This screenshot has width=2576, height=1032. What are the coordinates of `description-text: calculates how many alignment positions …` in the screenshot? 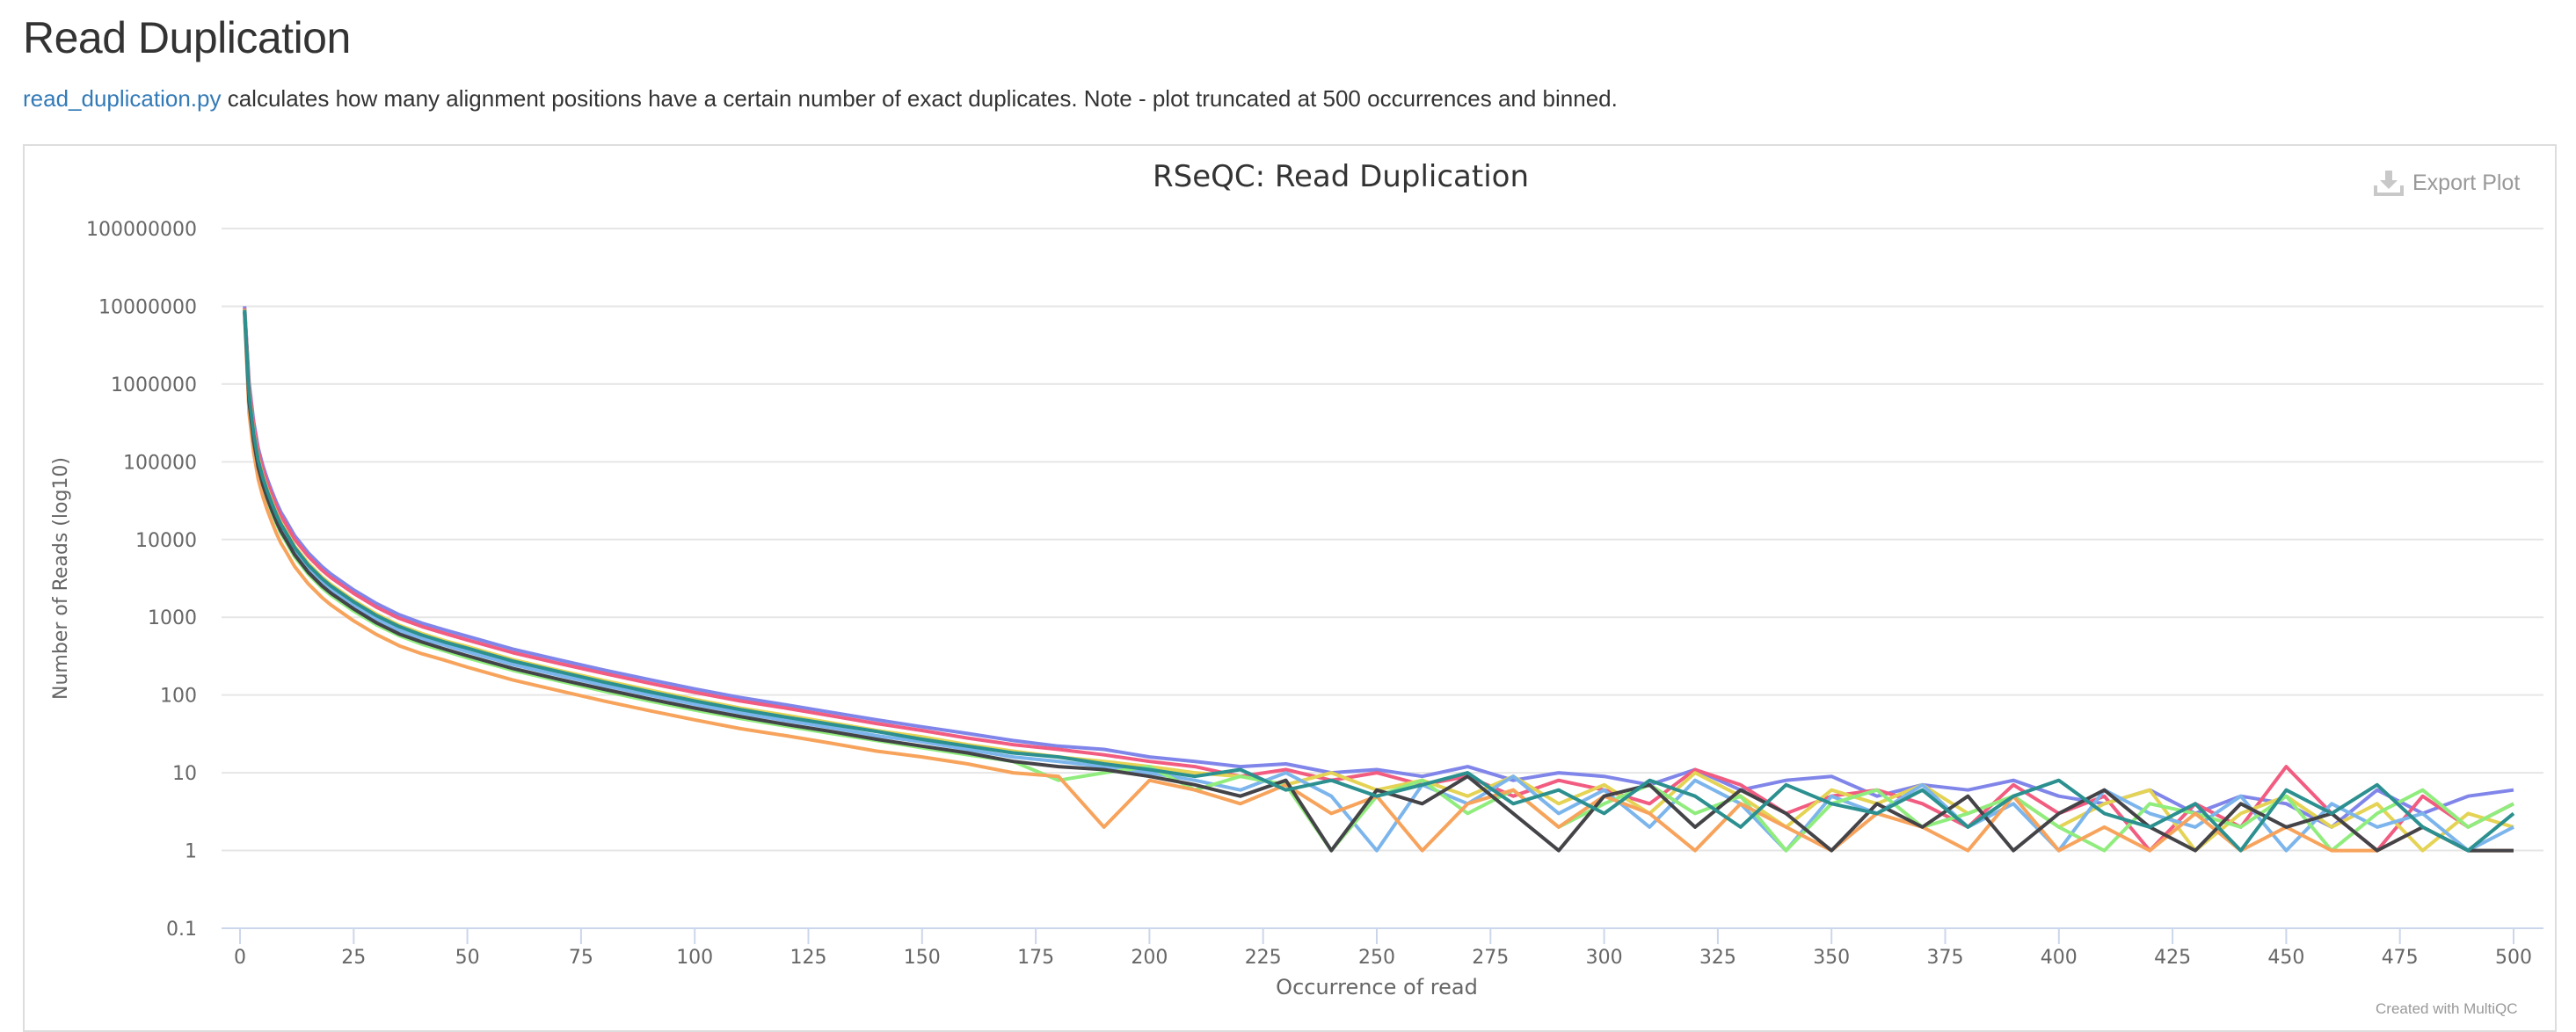 It's located at (919, 98).